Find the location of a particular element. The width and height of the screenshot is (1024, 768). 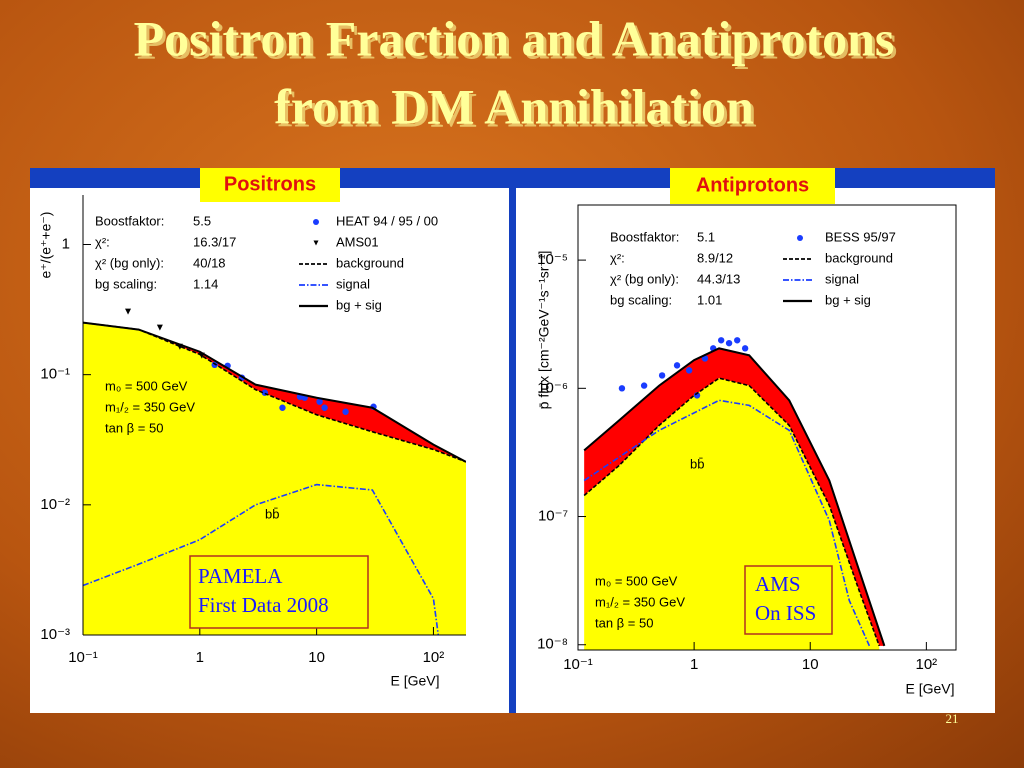

y-tick-label: 10⁻⁸ is located at coordinates (552, 644).